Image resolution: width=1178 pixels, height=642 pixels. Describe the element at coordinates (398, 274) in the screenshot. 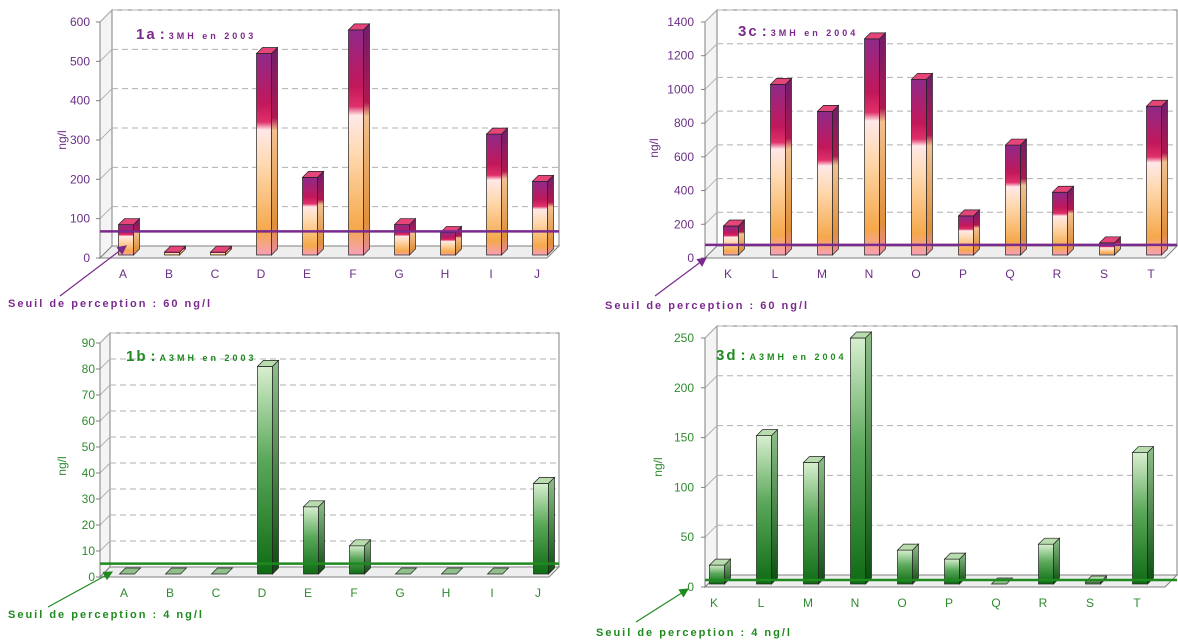

I see `x-tick-label: G` at that location.